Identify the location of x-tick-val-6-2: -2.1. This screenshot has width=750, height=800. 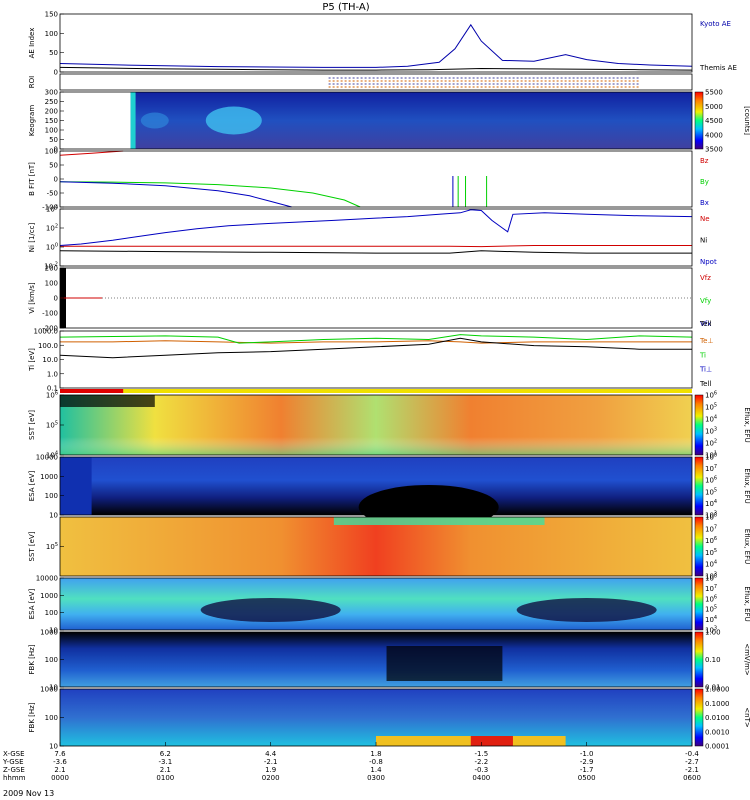
(692, 770).